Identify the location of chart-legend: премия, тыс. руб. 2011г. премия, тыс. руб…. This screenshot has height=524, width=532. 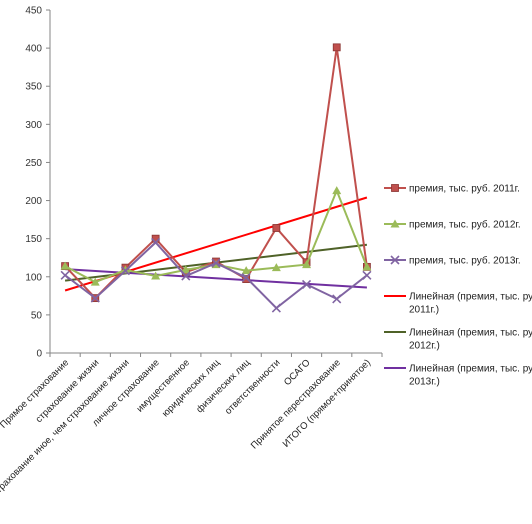
(458, 285).